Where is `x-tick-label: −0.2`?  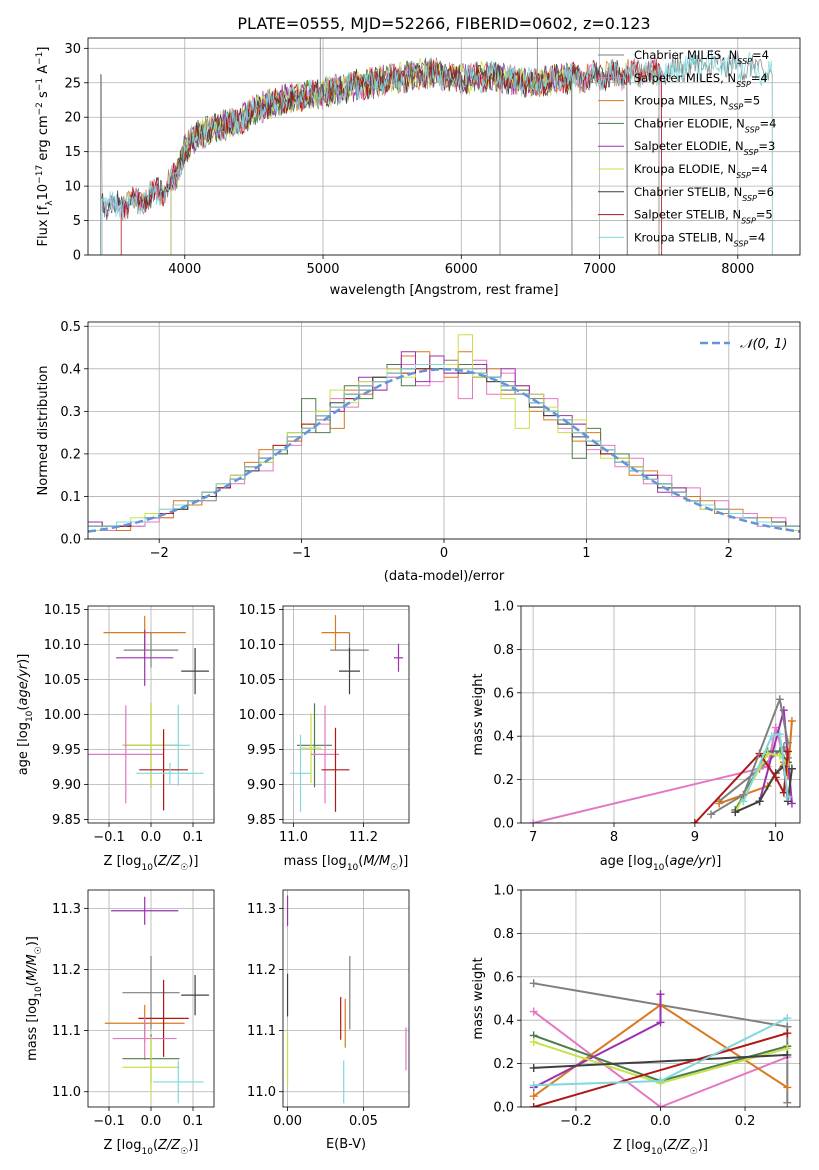 x-tick-label: −0.2 is located at coordinates (576, 1121).